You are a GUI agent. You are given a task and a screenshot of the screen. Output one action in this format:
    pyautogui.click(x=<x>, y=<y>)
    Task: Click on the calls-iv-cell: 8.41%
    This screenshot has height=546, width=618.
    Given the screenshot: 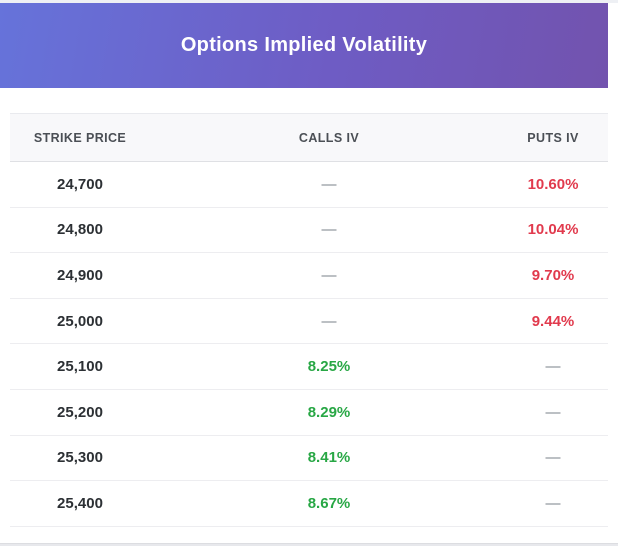 What is the action you would take?
    pyautogui.click(x=329, y=458)
    